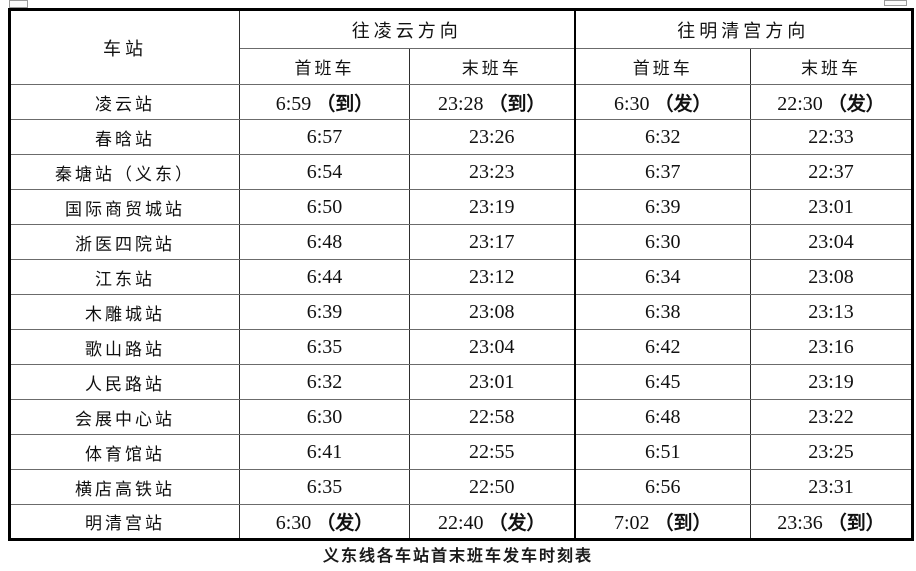 The height and width of the screenshot is (571, 916). What do you see at coordinates (124, 417) in the screenshot?
I see `station-cell: 会展中心站` at bounding box center [124, 417].